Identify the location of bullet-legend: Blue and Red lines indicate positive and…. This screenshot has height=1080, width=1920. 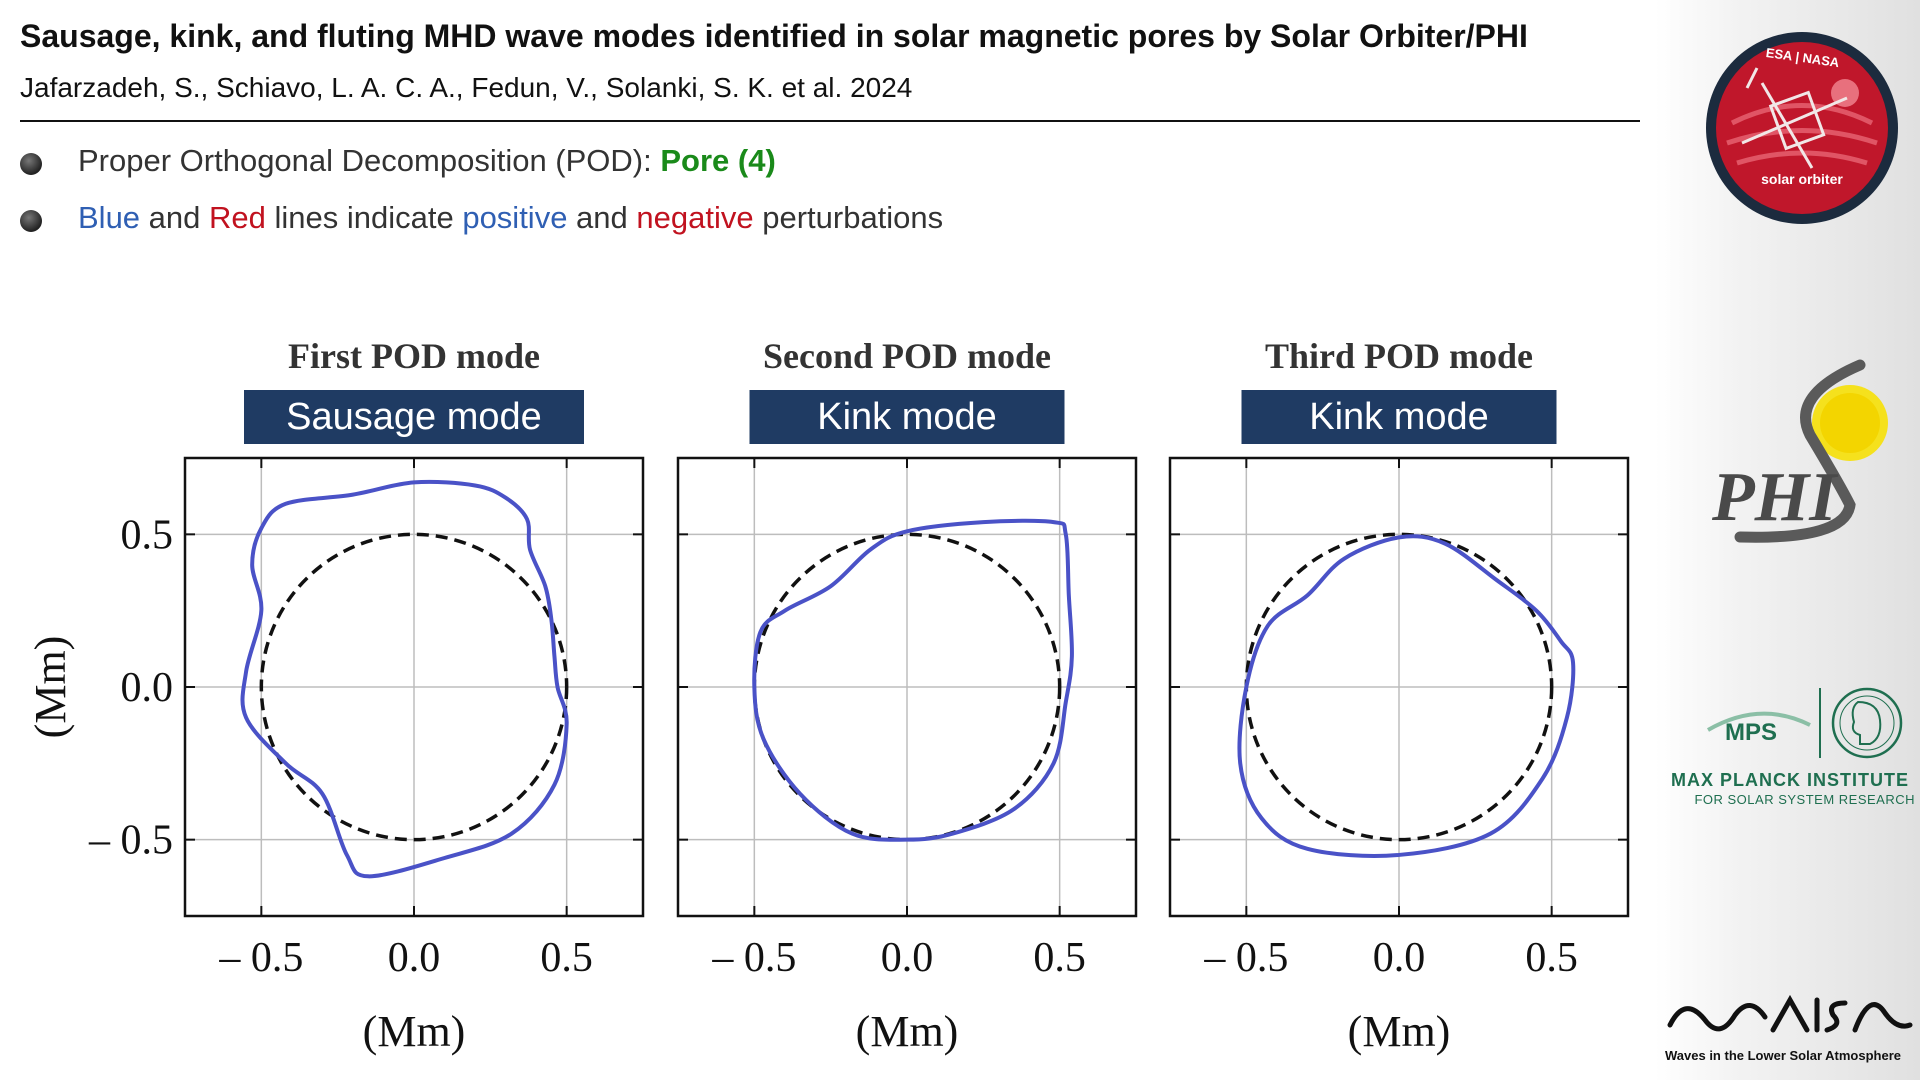
(481, 218).